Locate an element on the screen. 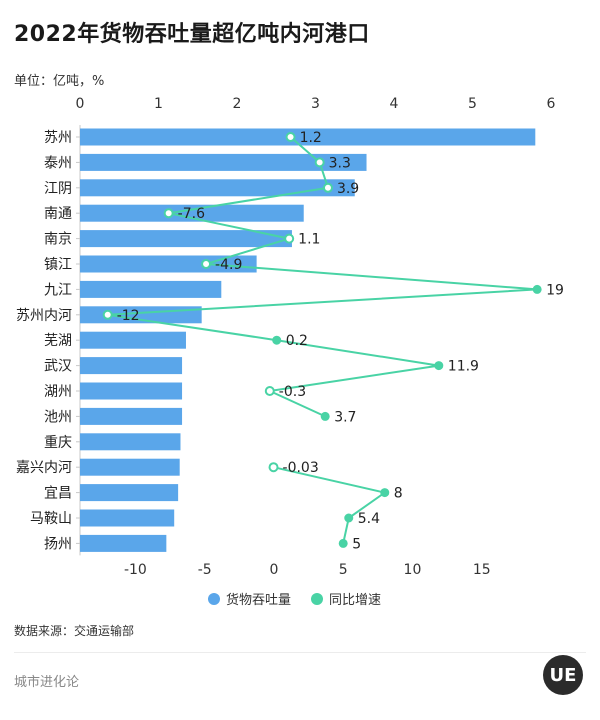  top-axis-tick-1: 1 is located at coordinates (158, 104).